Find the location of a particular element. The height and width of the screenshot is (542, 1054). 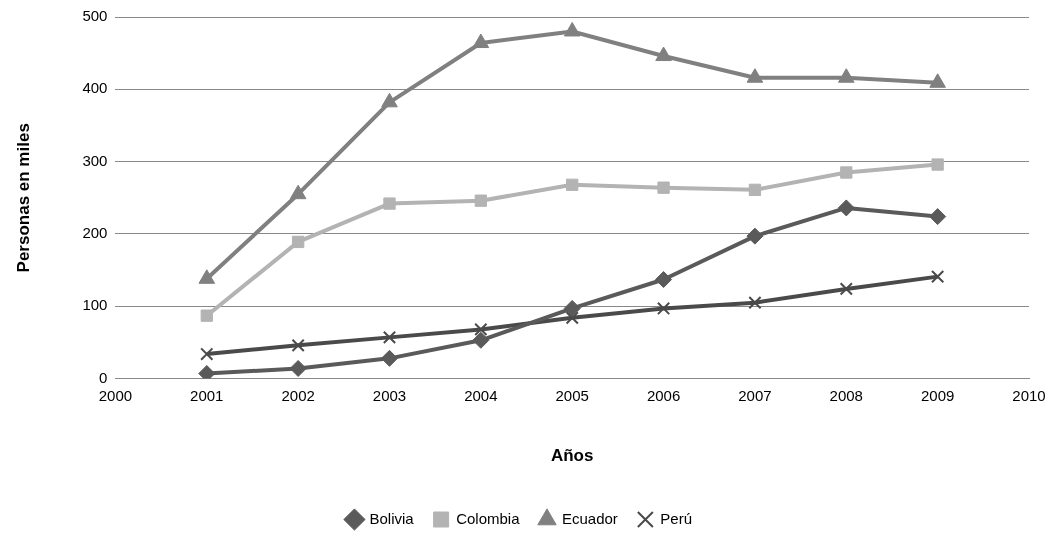

x-tick-label: 2001 is located at coordinates (207, 395).